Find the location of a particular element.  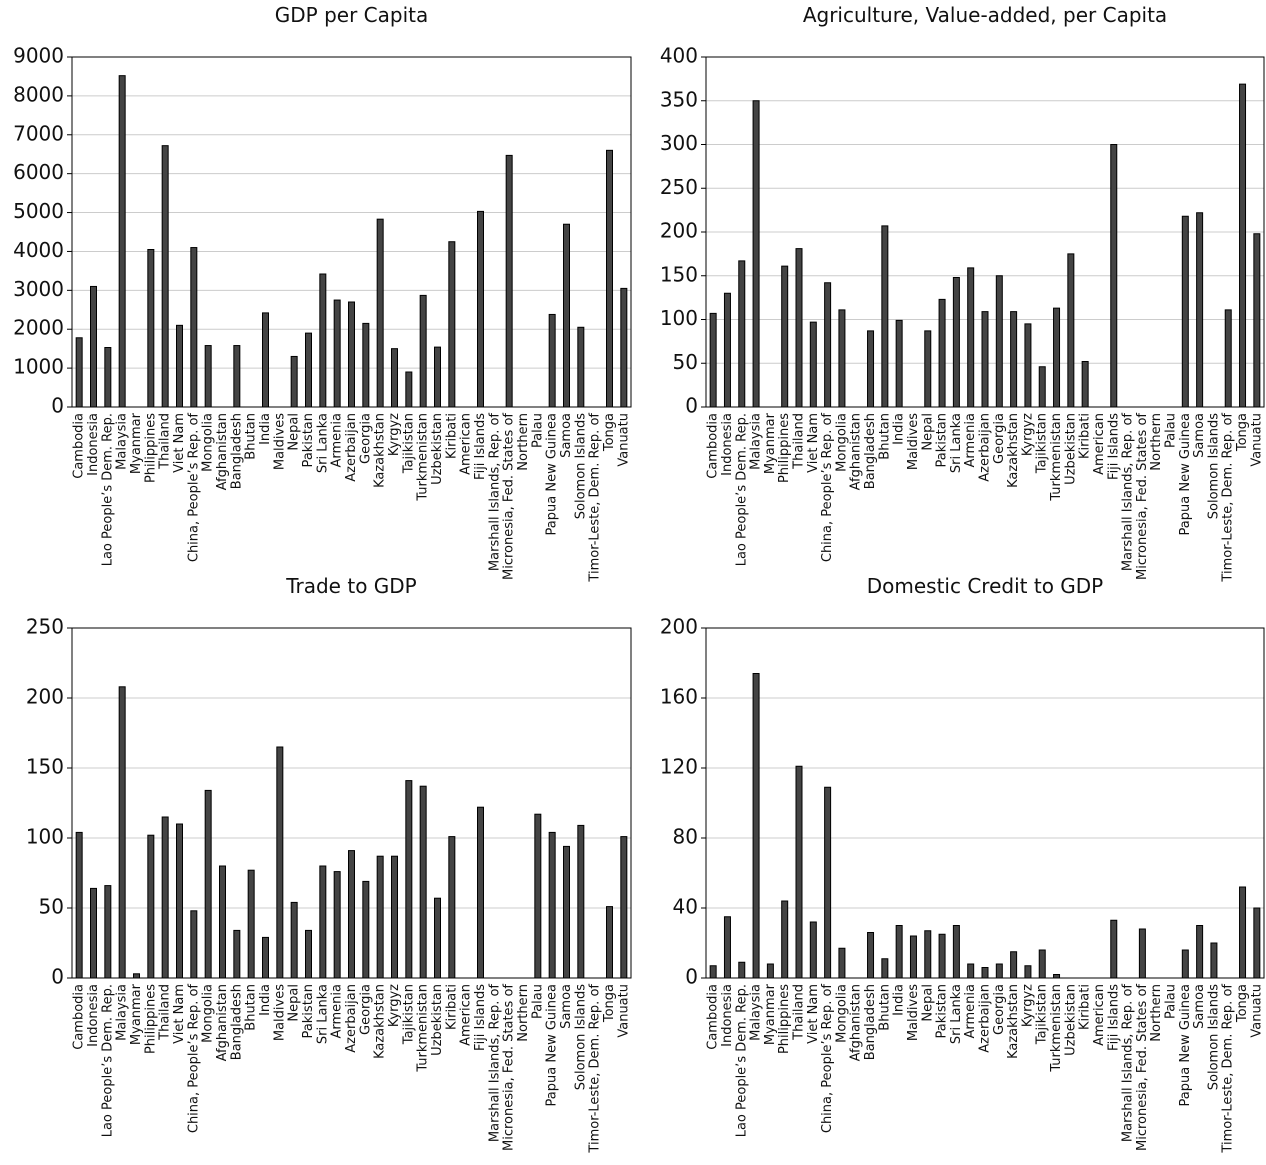

x-tick-label: Kyrgyz is located at coordinates (394, 434).